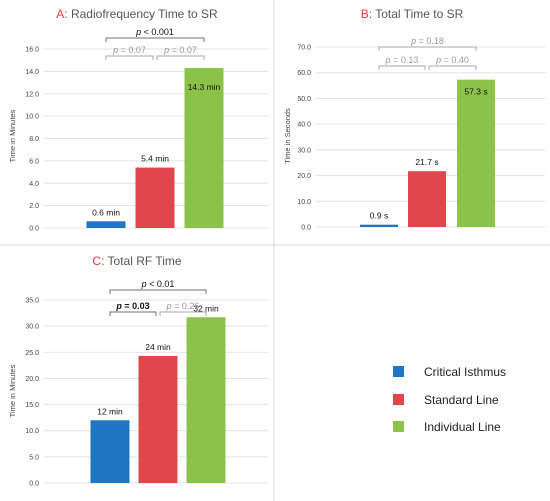 This screenshot has height=501, width=550. What do you see at coordinates (379, 225) in the screenshot?
I see `panel-b-bar-critical-isthmus` at bounding box center [379, 225].